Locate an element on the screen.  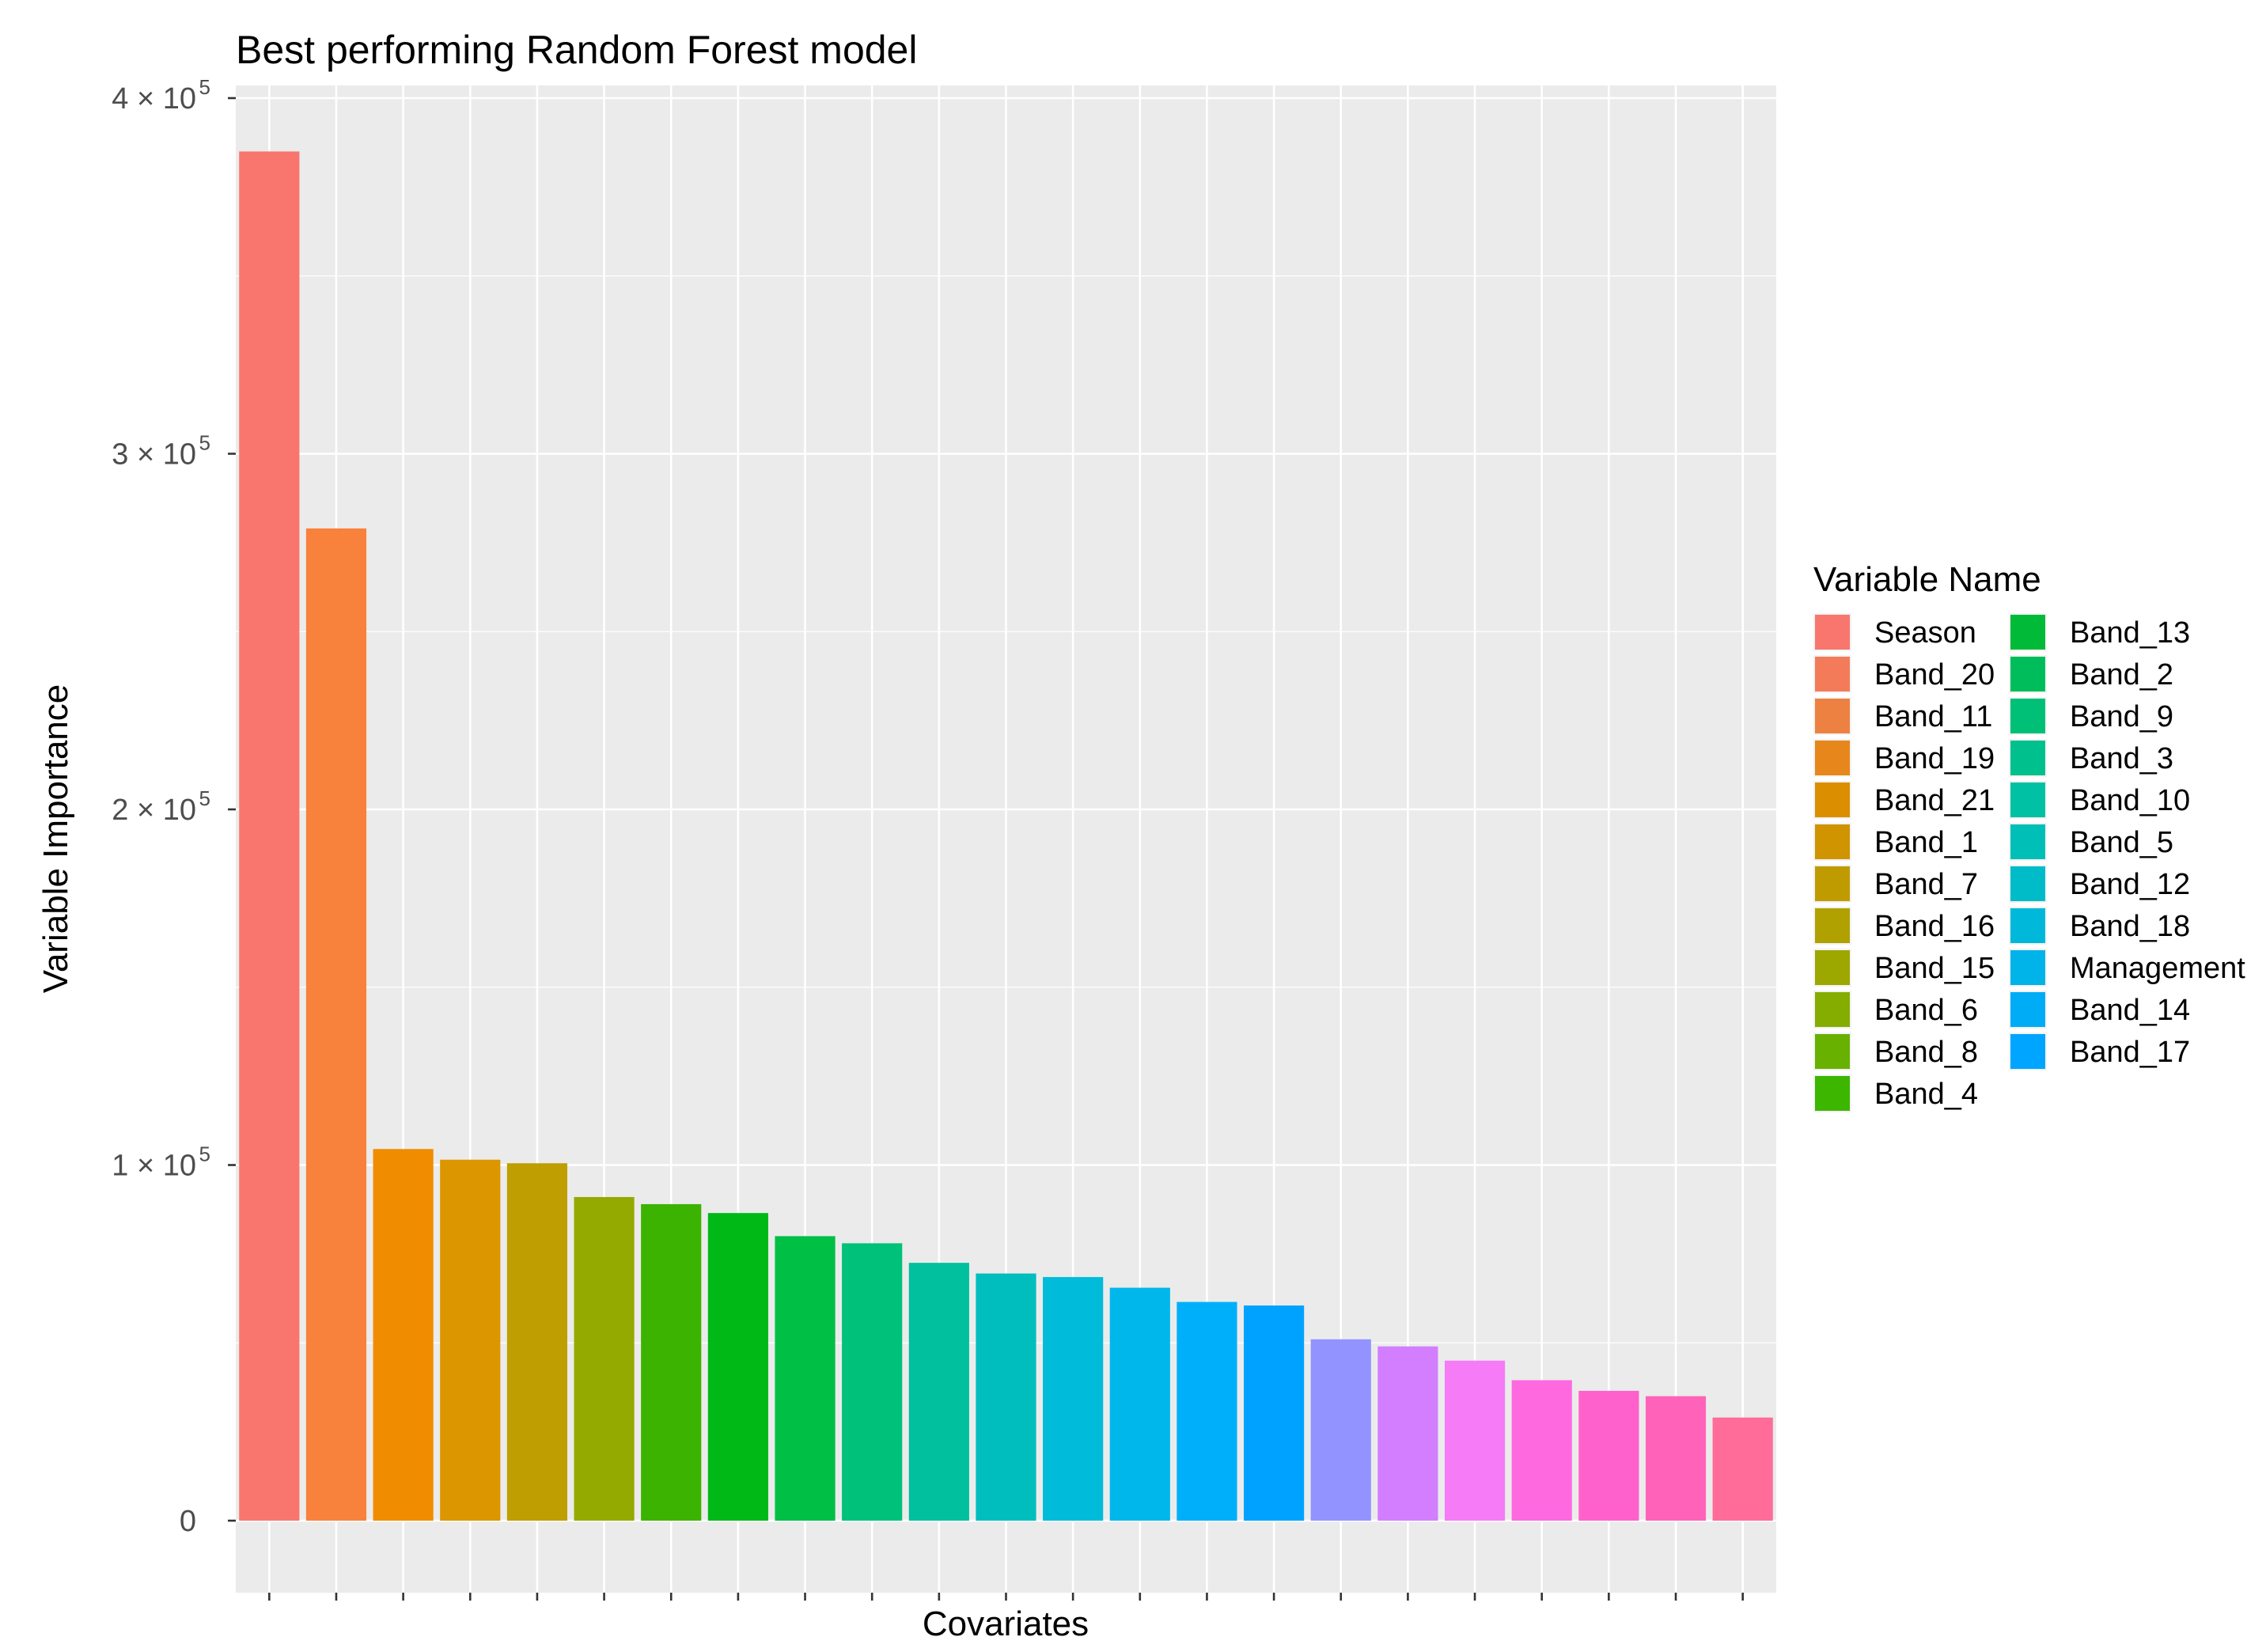
legend-label: Band_9 is located at coordinates (2121, 716).